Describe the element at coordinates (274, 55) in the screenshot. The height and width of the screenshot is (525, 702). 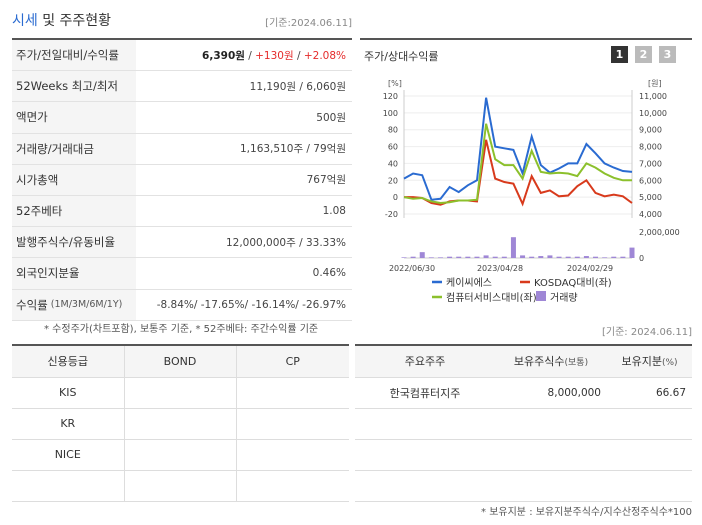
I see `stats-value: 6,390원 / +130원 / +2.08%` at that location.